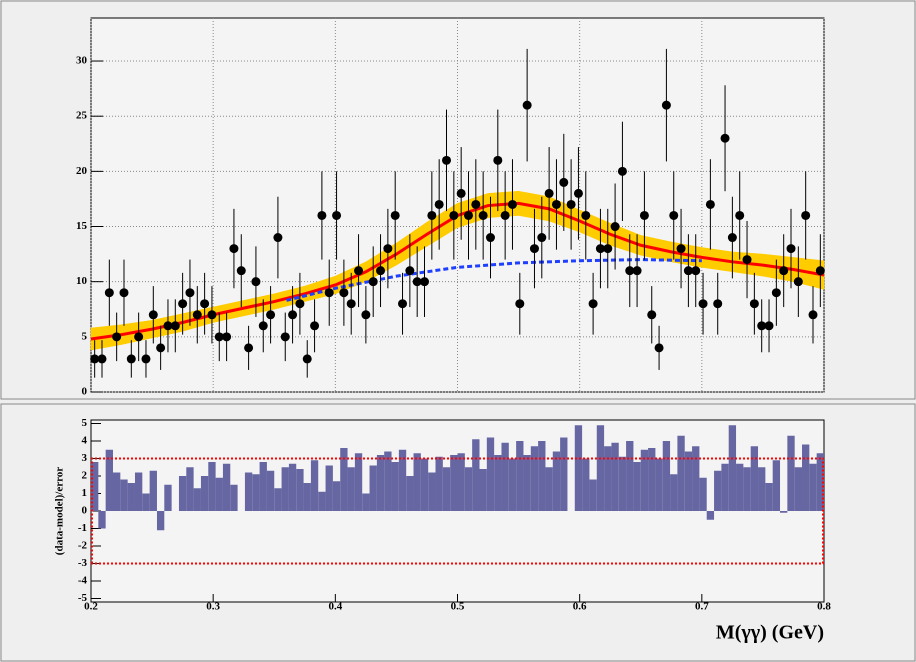  Describe the element at coordinates (494, 280) in the screenshot. I see `background-line` at that location.